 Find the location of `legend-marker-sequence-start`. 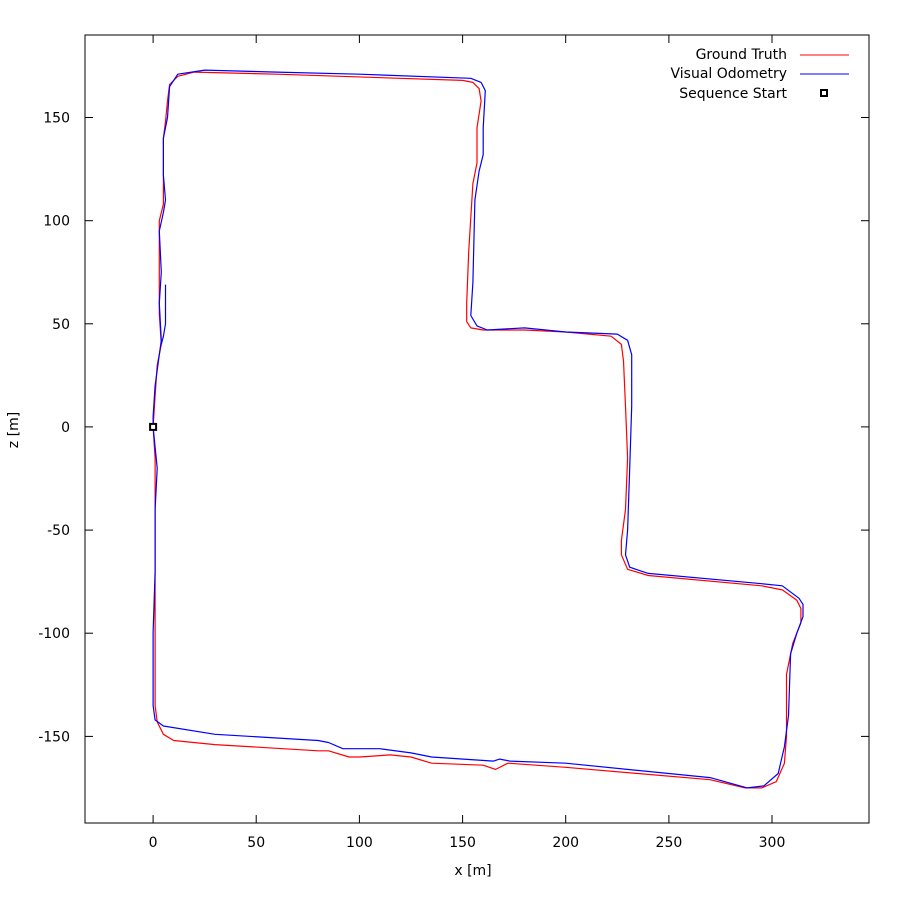

legend-marker-sequence-start is located at coordinates (824, 93).